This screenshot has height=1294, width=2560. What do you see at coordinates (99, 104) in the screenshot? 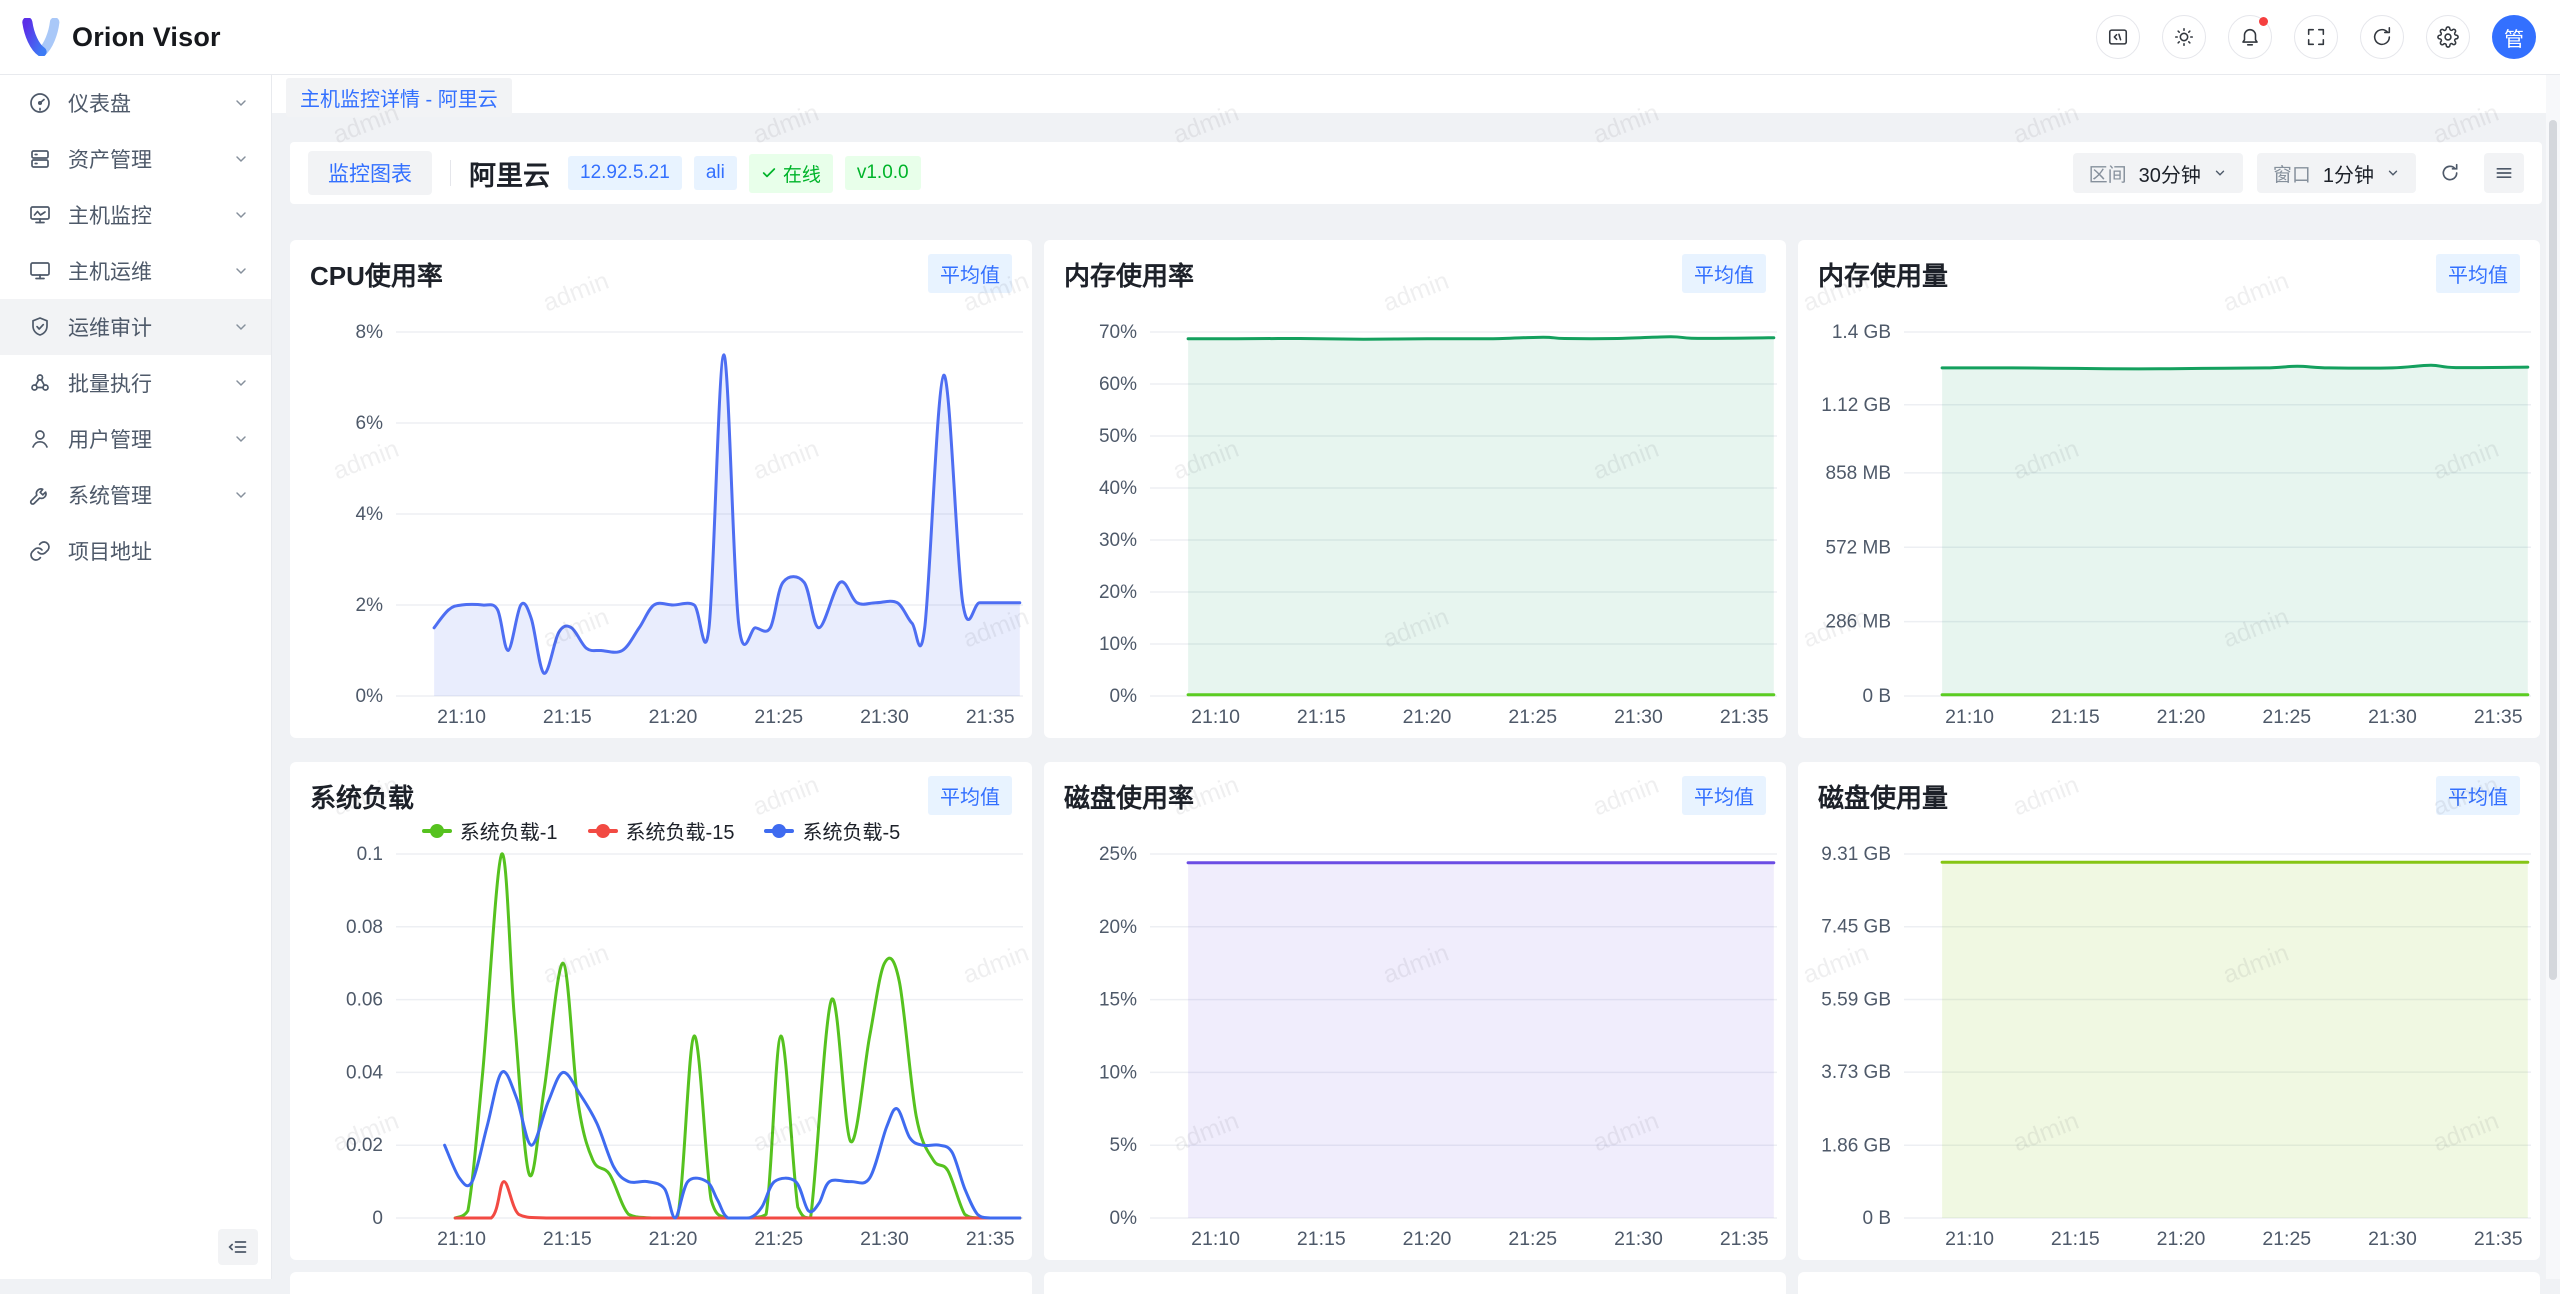
I see `sidebar-item-label: 仪表盘` at bounding box center [99, 104].